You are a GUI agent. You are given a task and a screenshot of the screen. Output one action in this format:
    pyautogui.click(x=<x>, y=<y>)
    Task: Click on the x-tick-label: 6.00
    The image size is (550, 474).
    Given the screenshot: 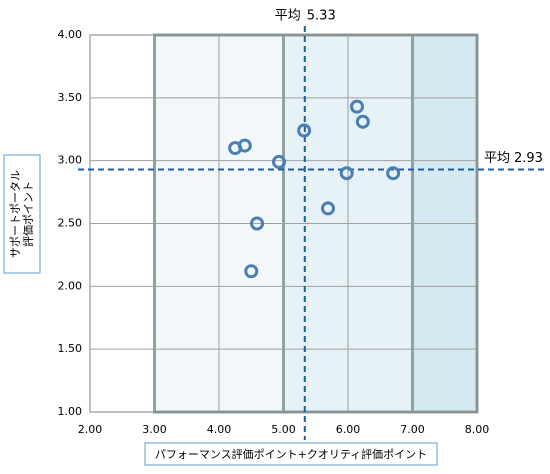 What is the action you would take?
    pyautogui.click(x=348, y=429)
    